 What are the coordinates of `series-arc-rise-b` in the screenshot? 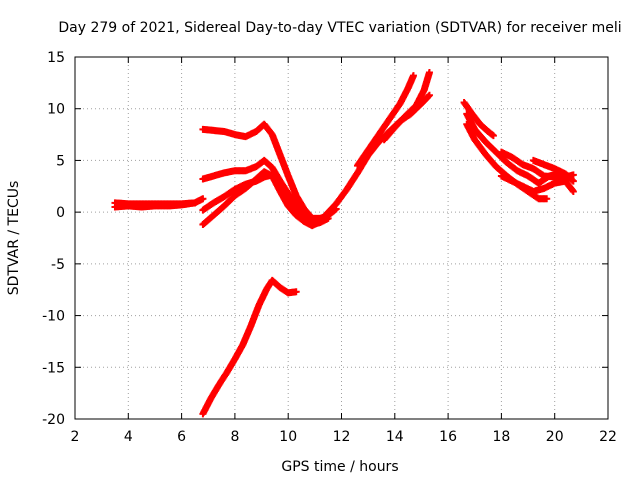 It's located at (385, 121).